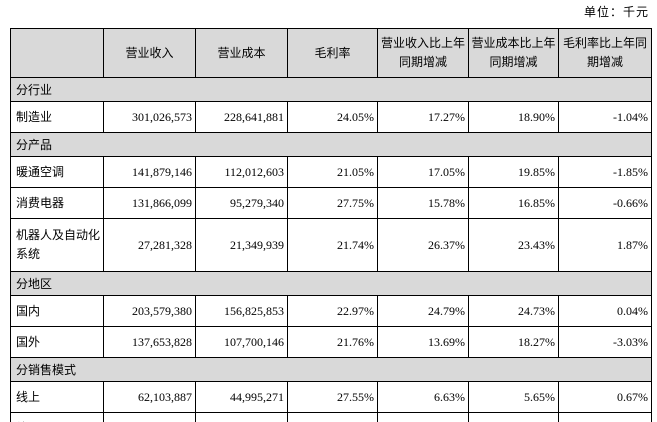  I want to click on column-header: 毛利率, so click(332, 53).